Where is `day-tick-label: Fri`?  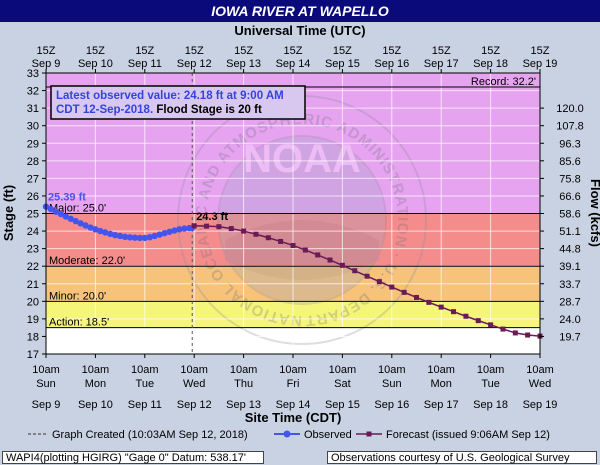 day-tick-label: Fri is located at coordinates (293, 384).